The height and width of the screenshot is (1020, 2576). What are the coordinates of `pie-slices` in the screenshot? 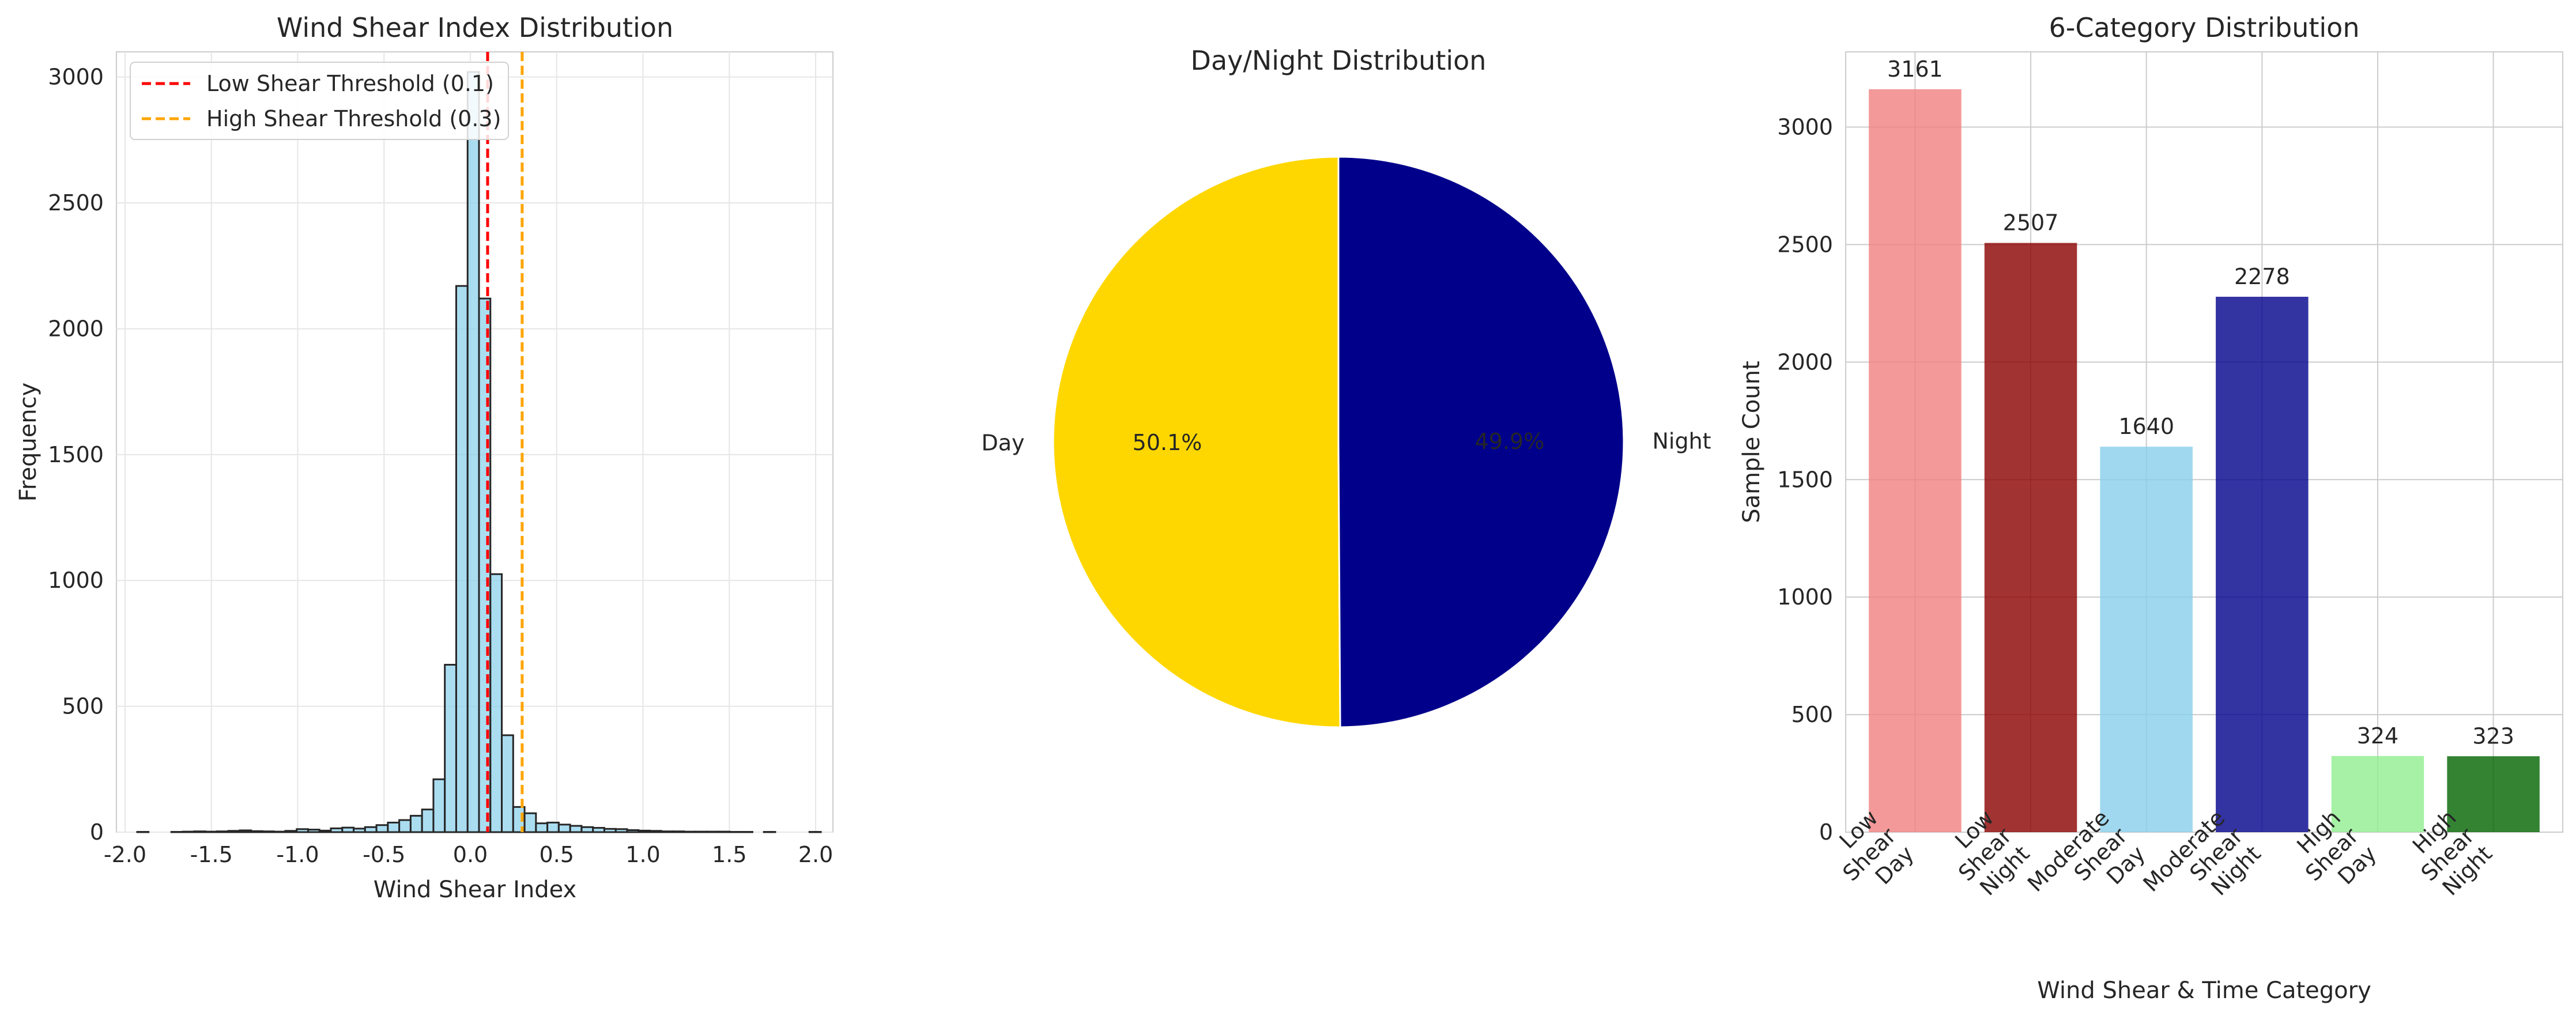 It's located at (1338, 442).